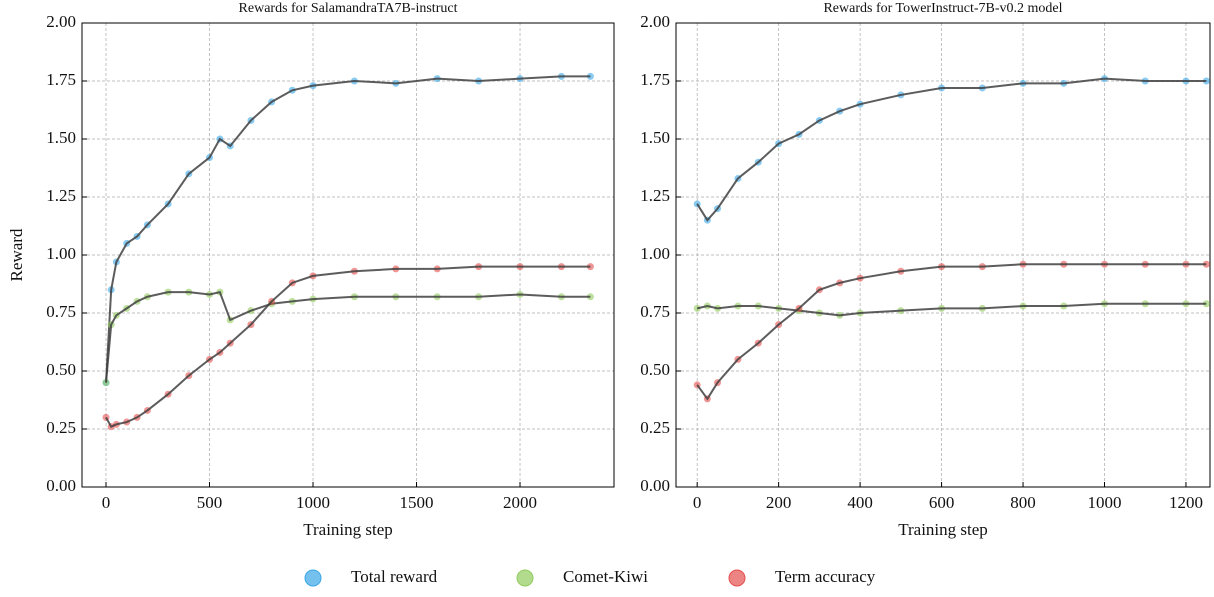  I want to click on x-tick-label: 800, so click(1023, 502).